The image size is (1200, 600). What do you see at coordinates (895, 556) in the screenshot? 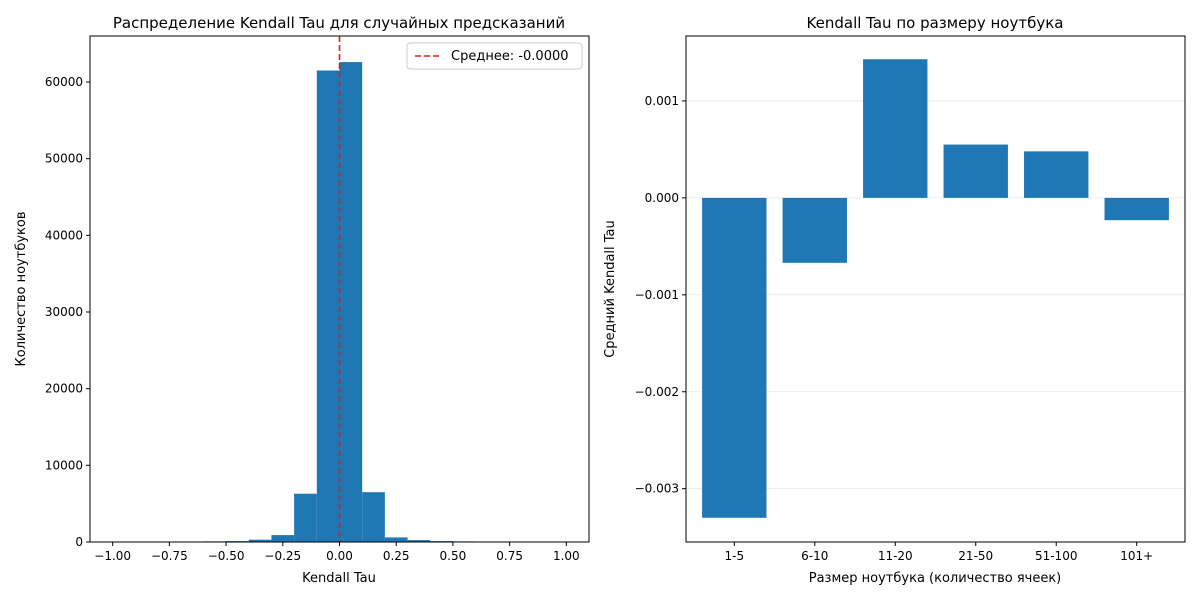
I see `bar-chart-x-tick-label: 11-20` at bounding box center [895, 556].